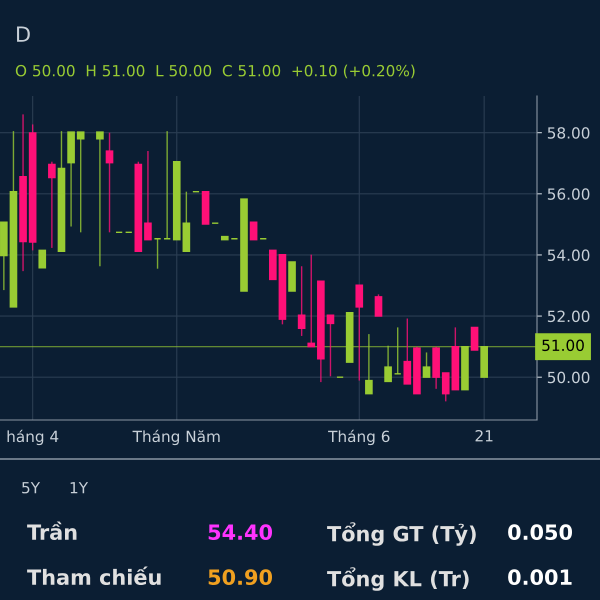  Describe the element at coordinates (484, 436) in the screenshot. I see `x-tick-label: 21` at that location.